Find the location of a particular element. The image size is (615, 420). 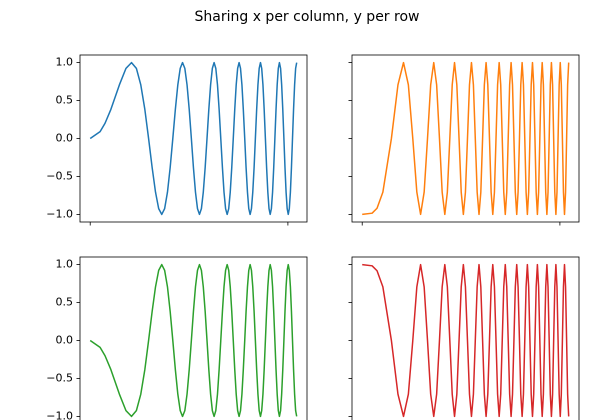

axes-frame is located at coordinates (193, 338).